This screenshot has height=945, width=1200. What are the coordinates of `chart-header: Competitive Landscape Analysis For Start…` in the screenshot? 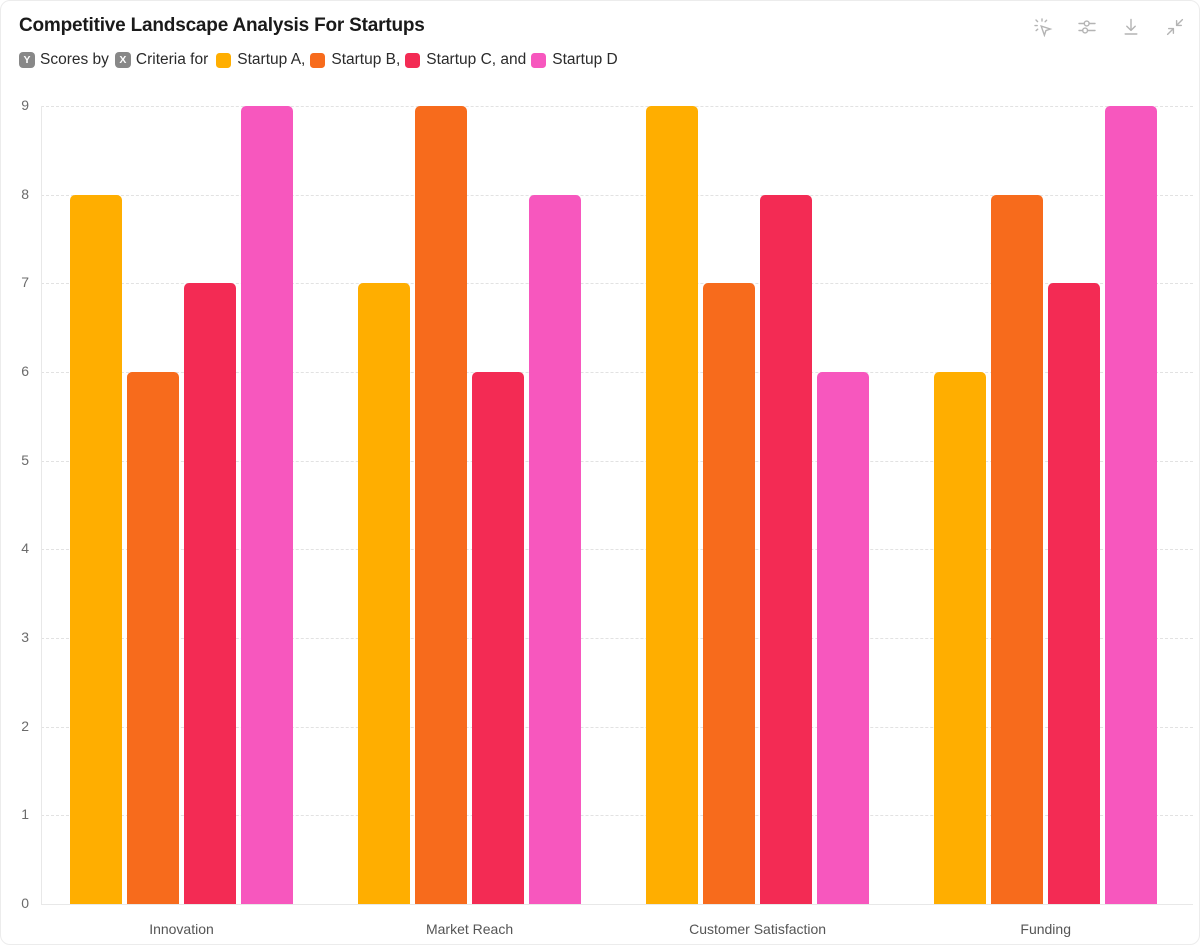 It's located at (600, 45).